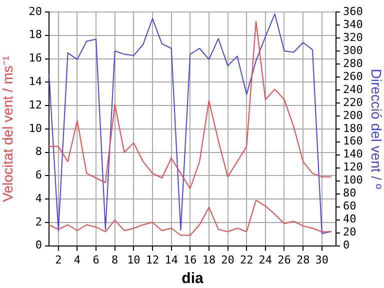 The width and height of the screenshot is (384, 288). Describe the element at coordinates (353, 50) in the screenshot. I see `y2-tick-label: 300` at that location.